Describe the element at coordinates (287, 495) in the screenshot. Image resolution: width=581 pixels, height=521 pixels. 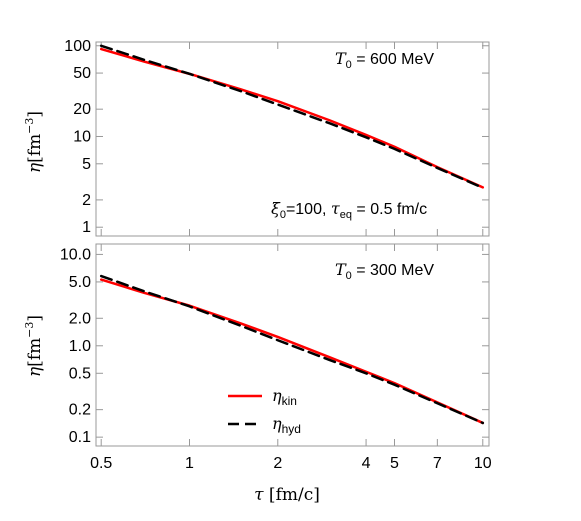
I see `x-axis-title: τ [fm/c]` at that location.